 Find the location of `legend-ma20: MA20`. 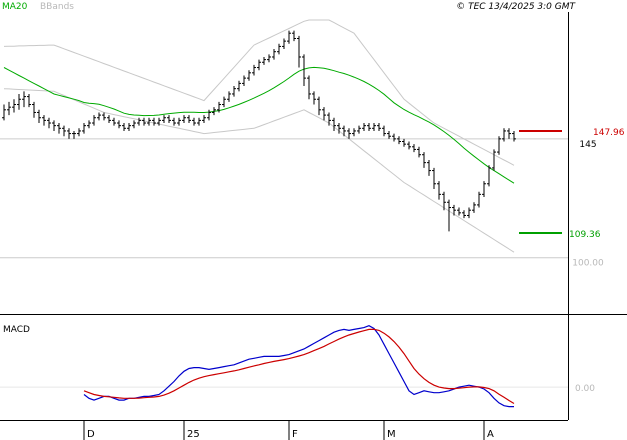

legend-ma20: MA20 is located at coordinates (15, 7).